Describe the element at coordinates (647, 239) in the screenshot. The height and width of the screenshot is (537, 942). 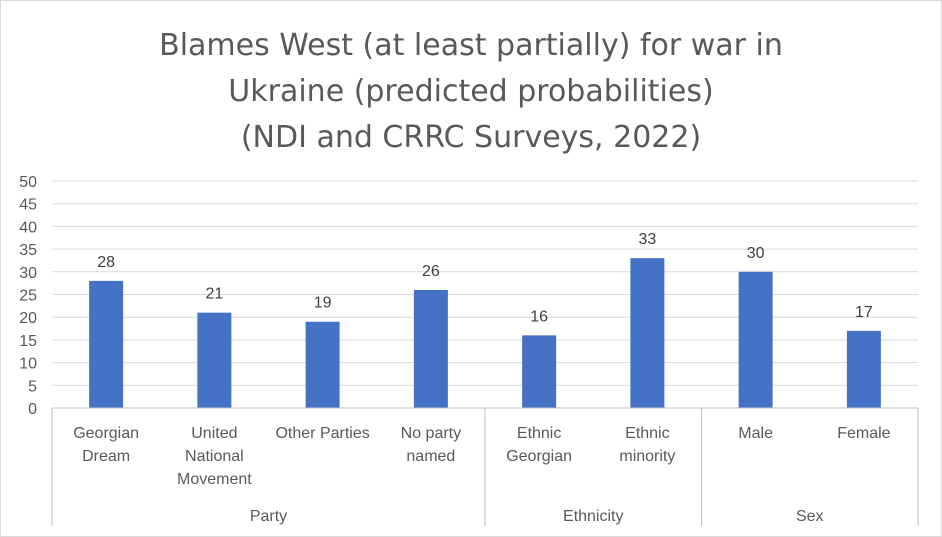
I see `data-label: 33` at that location.